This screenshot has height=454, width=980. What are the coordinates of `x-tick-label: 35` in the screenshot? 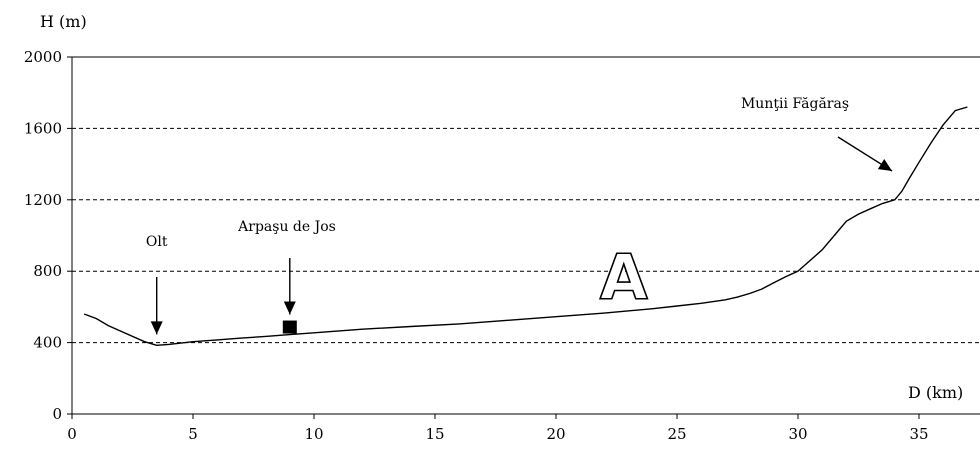 It's located at (918, 434).